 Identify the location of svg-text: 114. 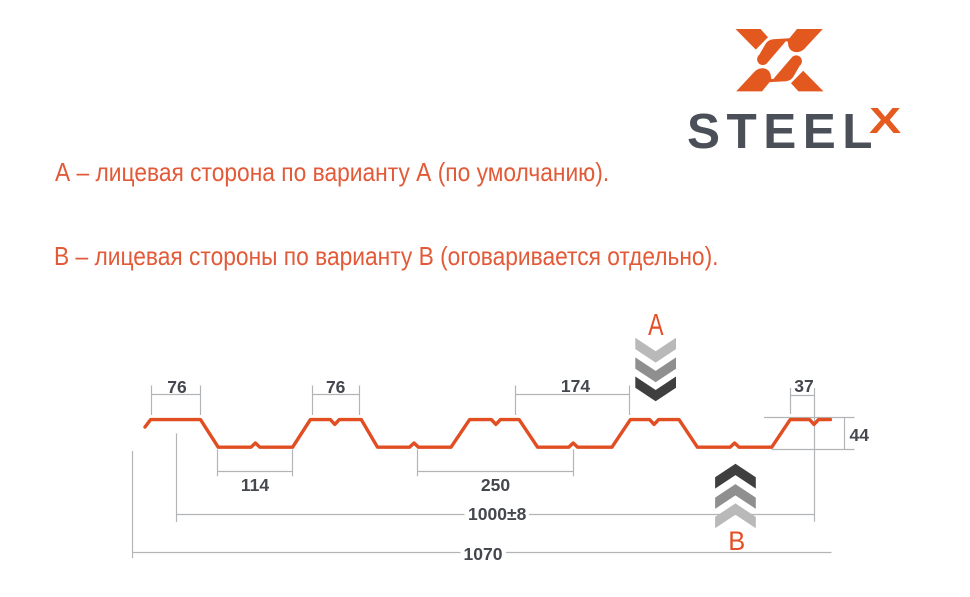
(255, 485).